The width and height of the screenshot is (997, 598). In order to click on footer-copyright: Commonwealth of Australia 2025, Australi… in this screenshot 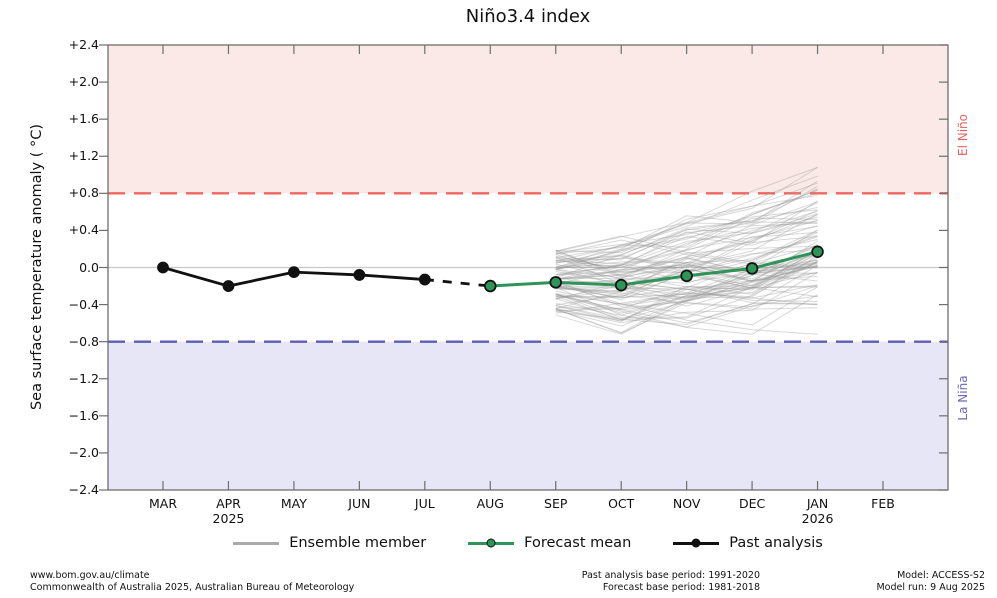, I will do `click(192, 588)`.